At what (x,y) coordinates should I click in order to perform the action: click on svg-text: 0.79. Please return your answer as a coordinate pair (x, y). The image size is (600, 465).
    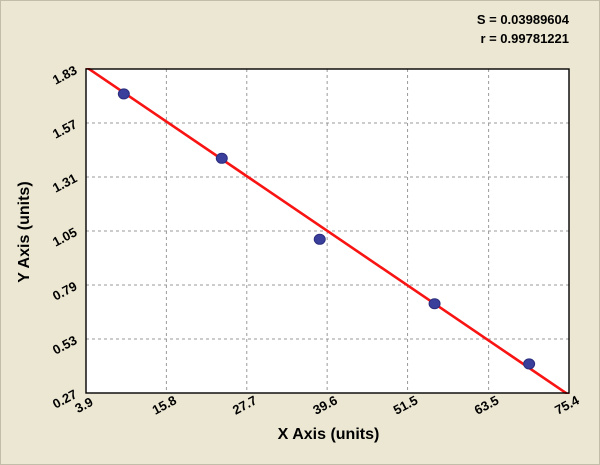
    Looking at the image, I should click on (64, 290).